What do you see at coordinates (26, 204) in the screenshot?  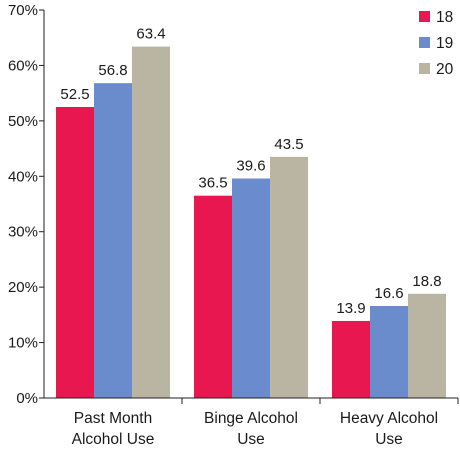 I see `y-axis: 0% 10% 20% 30% 40% 50% 60% 70%` at bounding box center [26, 204].